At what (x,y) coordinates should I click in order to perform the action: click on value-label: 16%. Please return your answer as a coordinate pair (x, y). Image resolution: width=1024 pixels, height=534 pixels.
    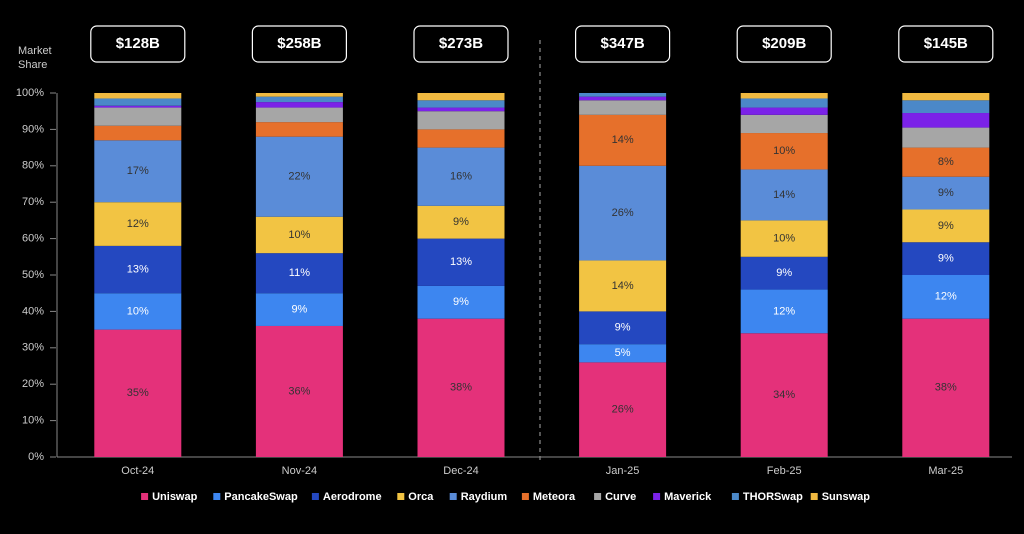
    Looking at the image, I should click on (461, 177).